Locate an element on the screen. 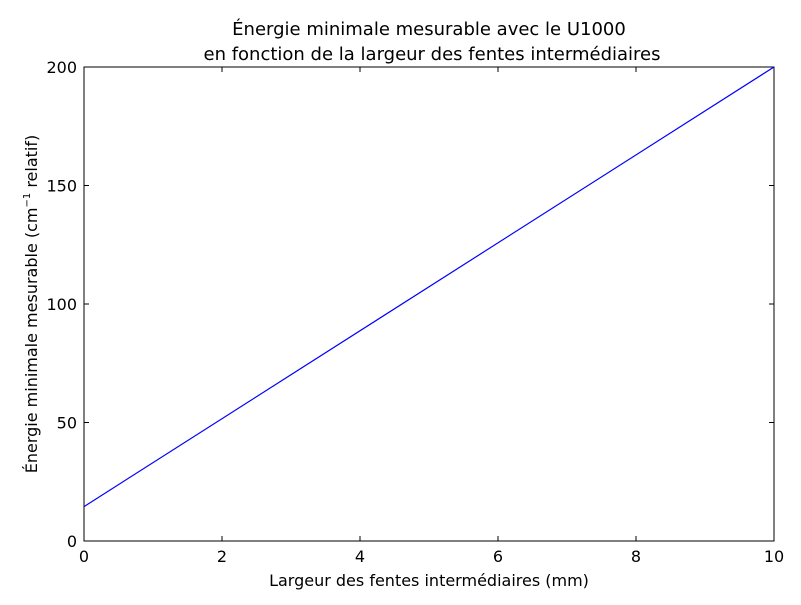  y-tick-label: 50 is located at coordinates (67, 423).